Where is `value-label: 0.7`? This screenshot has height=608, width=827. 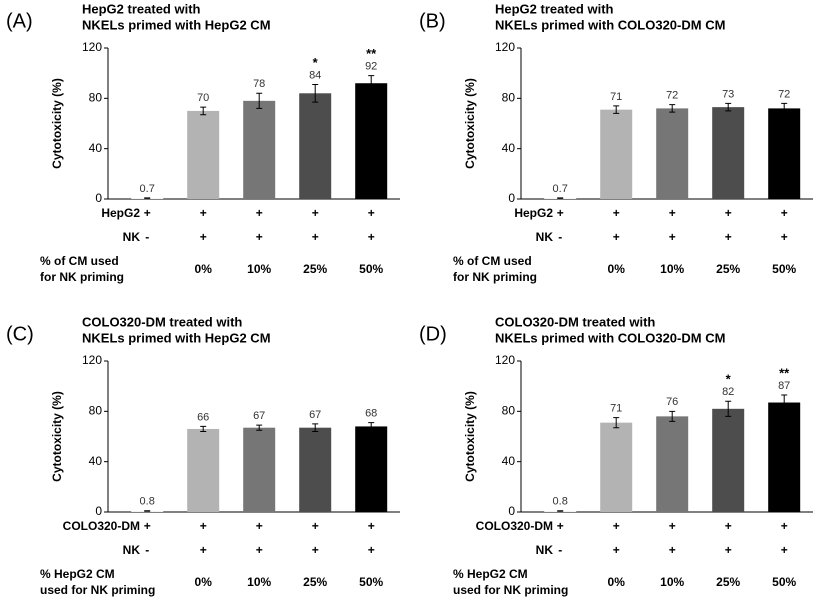 value-label: 0.7 is located at coordinates (560, 189).